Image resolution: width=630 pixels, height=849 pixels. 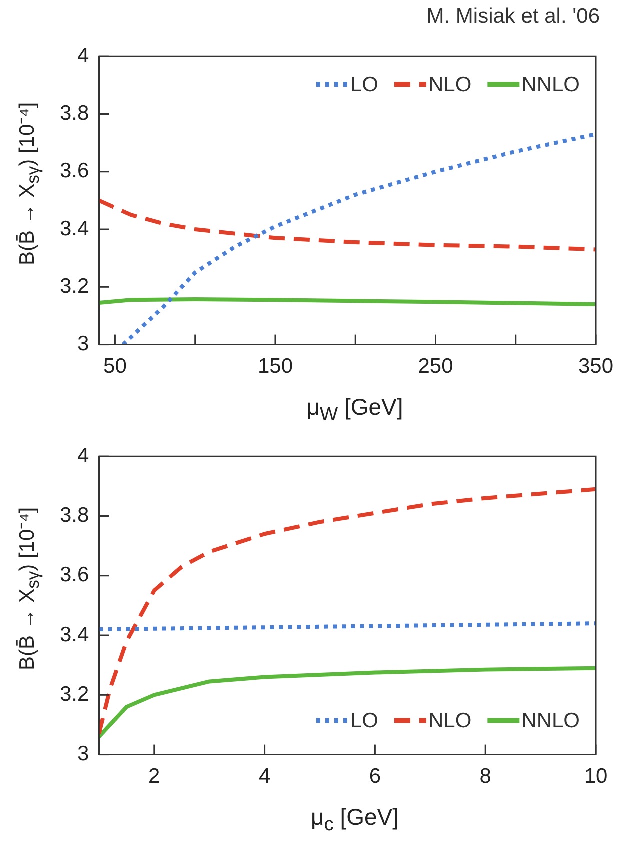 I want to click on x-tick-label: 2, so click(x=154, y=776).